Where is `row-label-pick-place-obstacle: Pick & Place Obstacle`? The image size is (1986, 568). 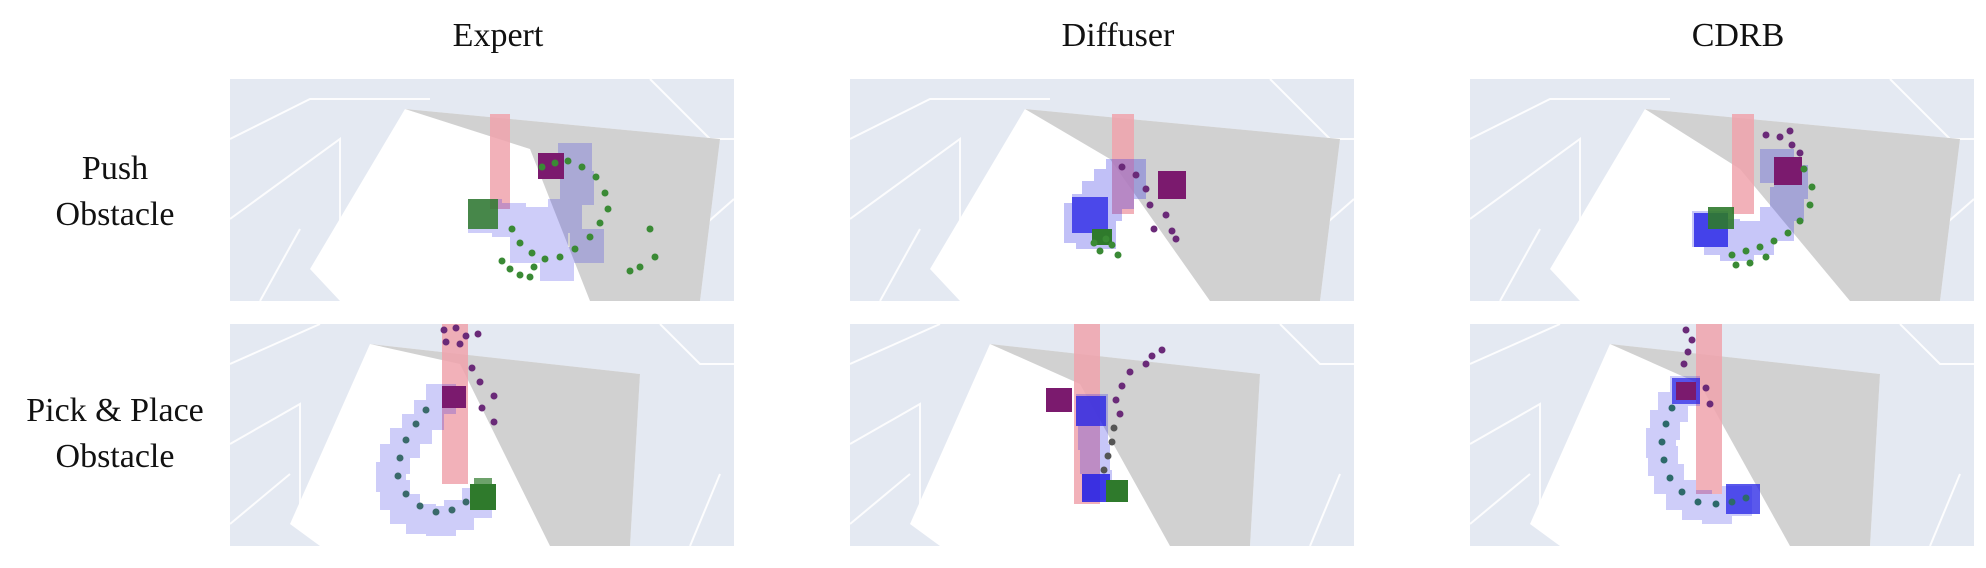
row-label-pick-place-obstacle: Pick & Place Obstacle is located at coordinates (115, 434).